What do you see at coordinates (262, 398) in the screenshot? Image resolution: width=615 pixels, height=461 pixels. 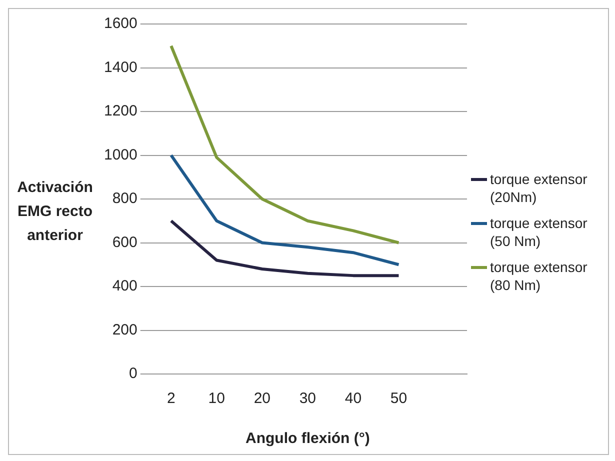 I see `x-tick-label: 20` at bounding box center [262, 398].